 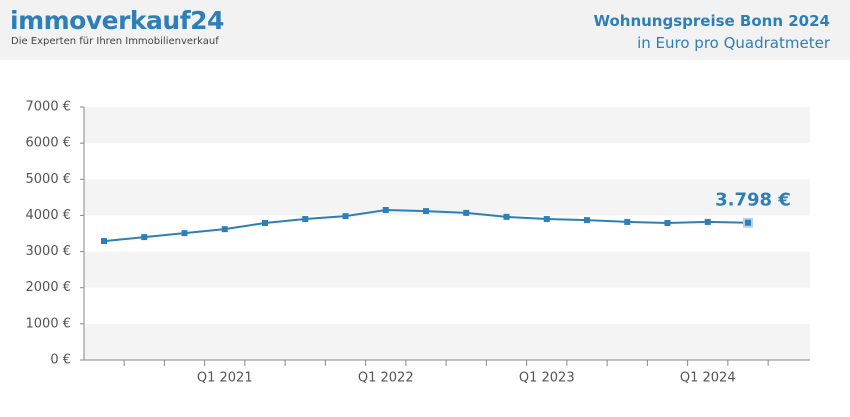 I want to click on value-label: 3.798 €, so click(x=753, y=200).